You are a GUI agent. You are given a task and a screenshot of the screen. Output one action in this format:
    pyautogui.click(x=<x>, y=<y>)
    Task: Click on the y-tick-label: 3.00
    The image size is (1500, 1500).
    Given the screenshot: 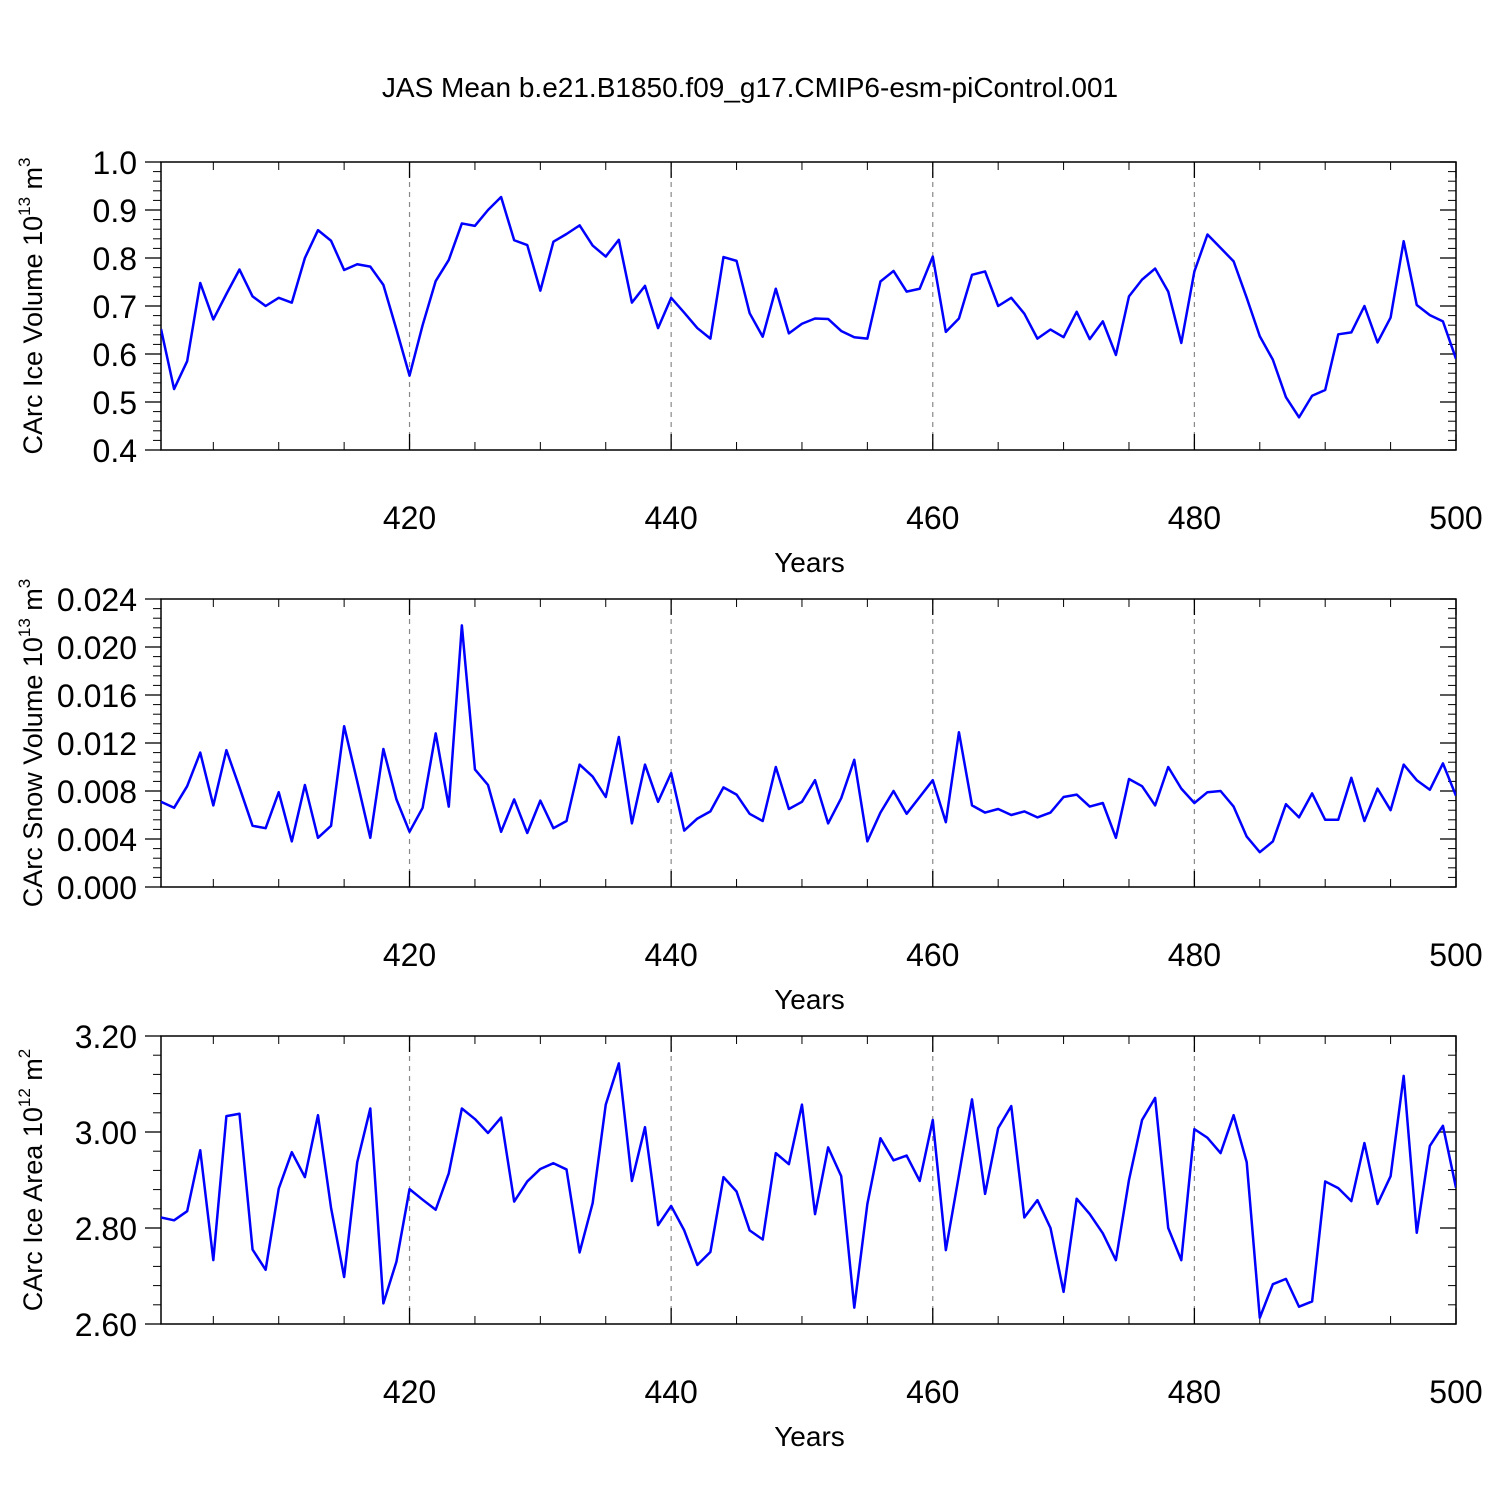 What is the action you would take?
    pyautogui.click(x=106, y=1133)
    